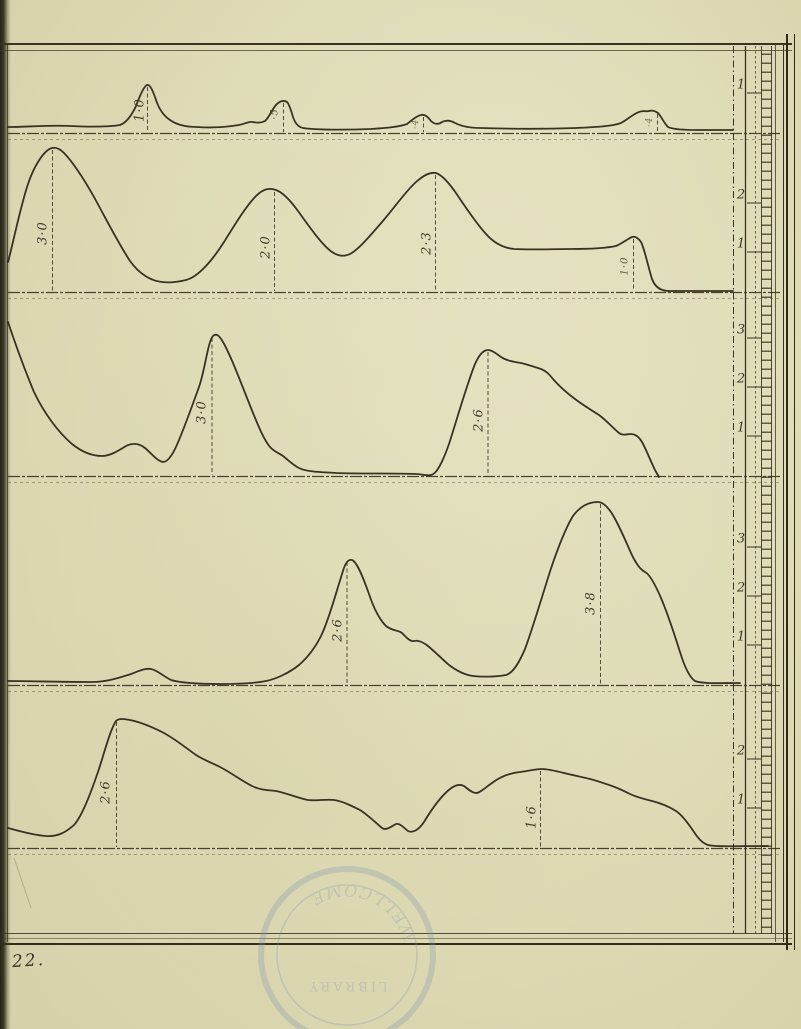 The image size is (801, 1029). I want to click on plate-border-bottom, so click(396, 939).